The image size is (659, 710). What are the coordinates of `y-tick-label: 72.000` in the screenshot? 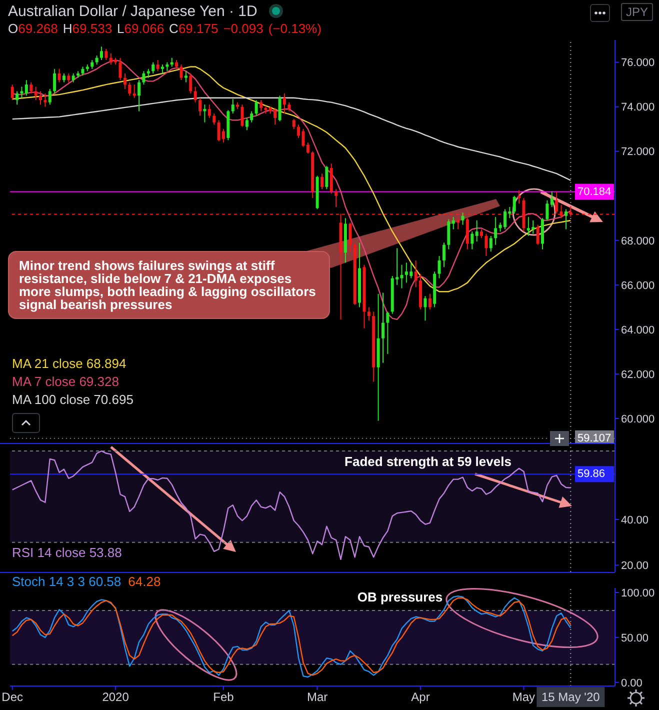 It's located at (638, 152).